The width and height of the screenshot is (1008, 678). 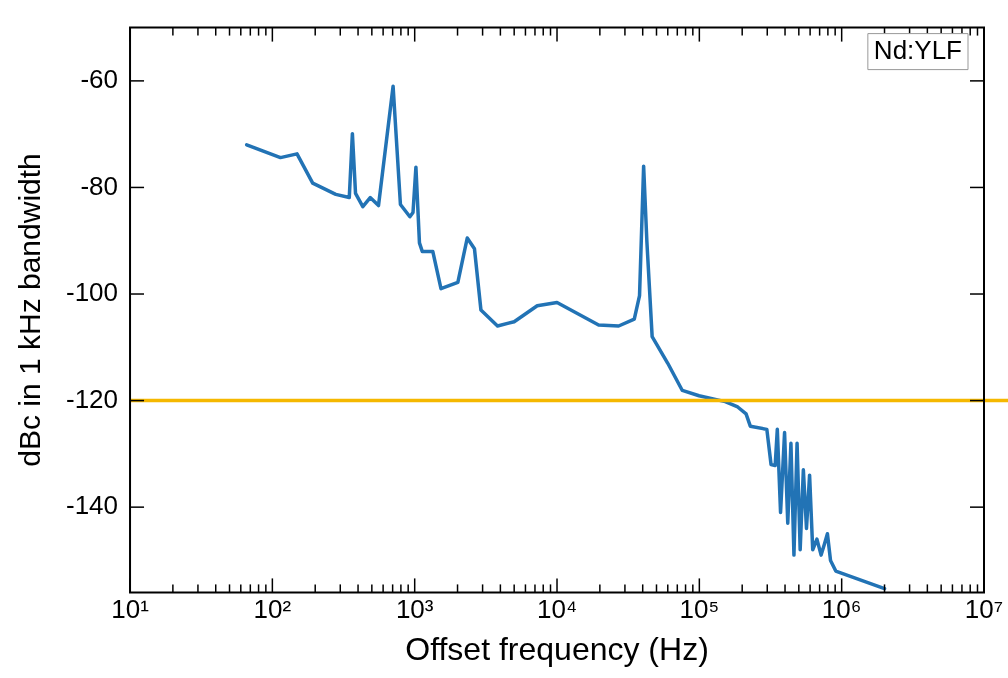 What do you see at coordinates (272, 609) in the screenshot?
I see `x-tick-label: 10²` at bounding box center [272, 609].